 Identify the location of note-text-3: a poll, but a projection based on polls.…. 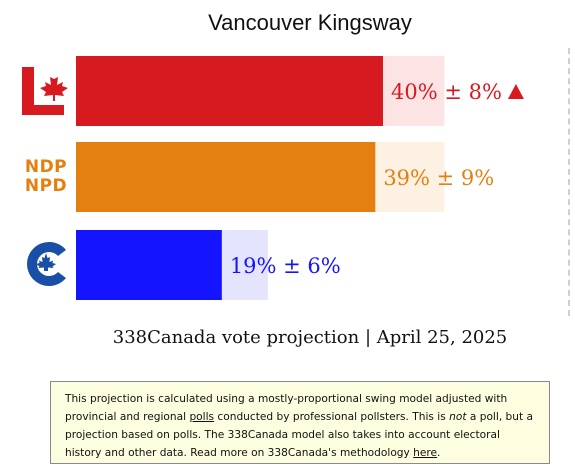
(299, 435).